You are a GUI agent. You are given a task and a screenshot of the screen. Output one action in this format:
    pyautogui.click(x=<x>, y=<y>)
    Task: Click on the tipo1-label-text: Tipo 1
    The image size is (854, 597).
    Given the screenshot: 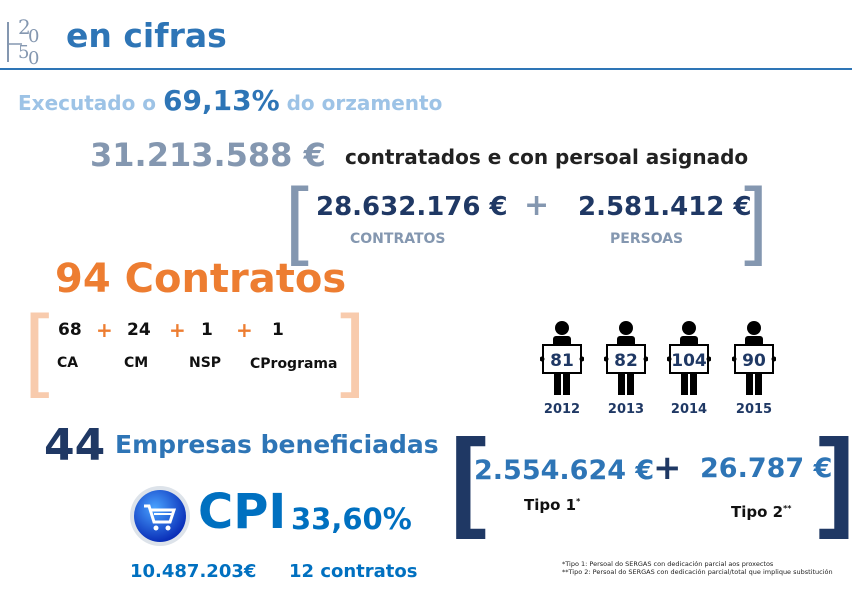 What is the action you would take?
    pyautogui.click(x=550, y=505)
    